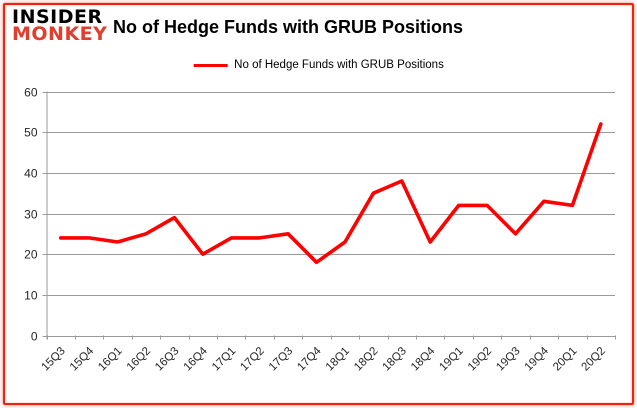  I want to click on x-tick-label: 16Q3, so click(167, 359).